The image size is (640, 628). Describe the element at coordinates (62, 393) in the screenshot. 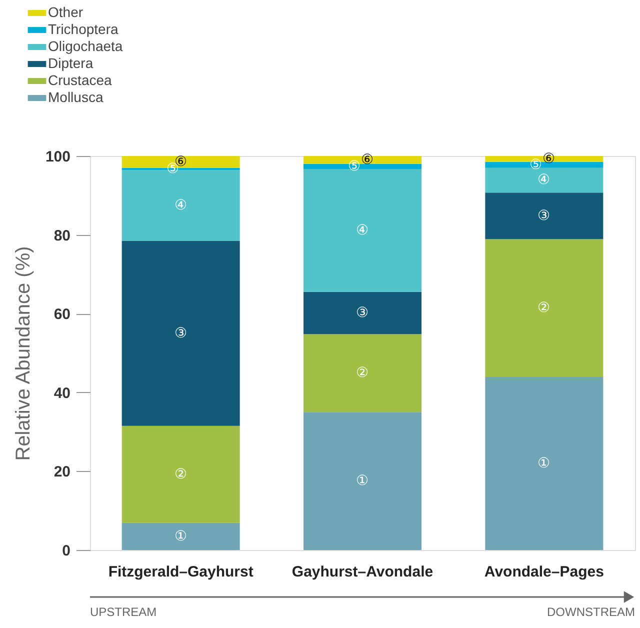

I see `y-tick-label: 40` at that location.